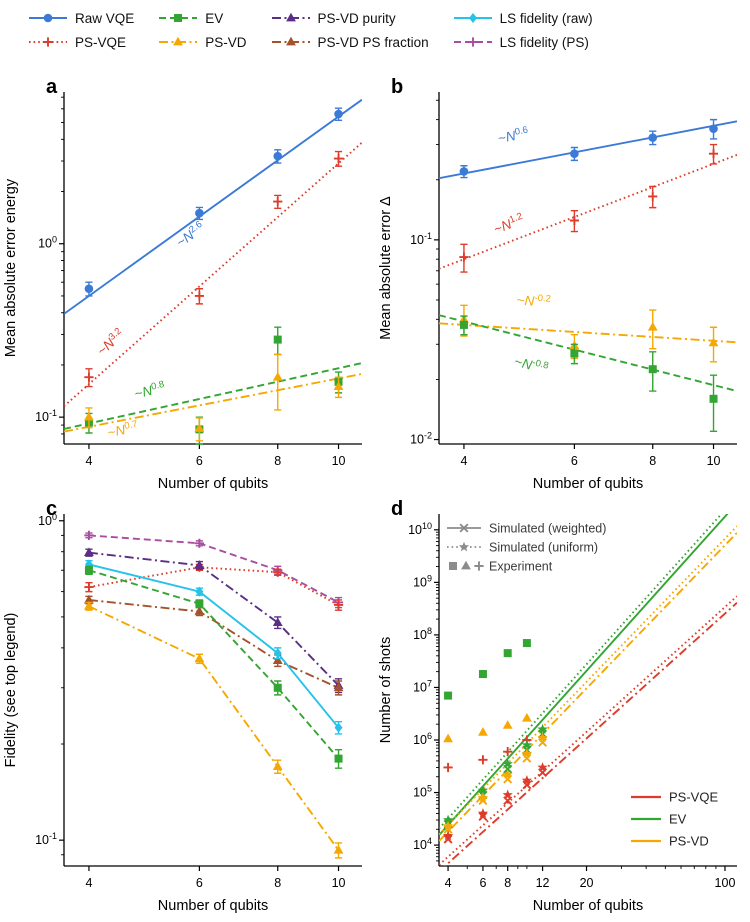 This screenshot has width=750, height=922. I want to click on legend-item: PS-VD purity, so click(350, 18).